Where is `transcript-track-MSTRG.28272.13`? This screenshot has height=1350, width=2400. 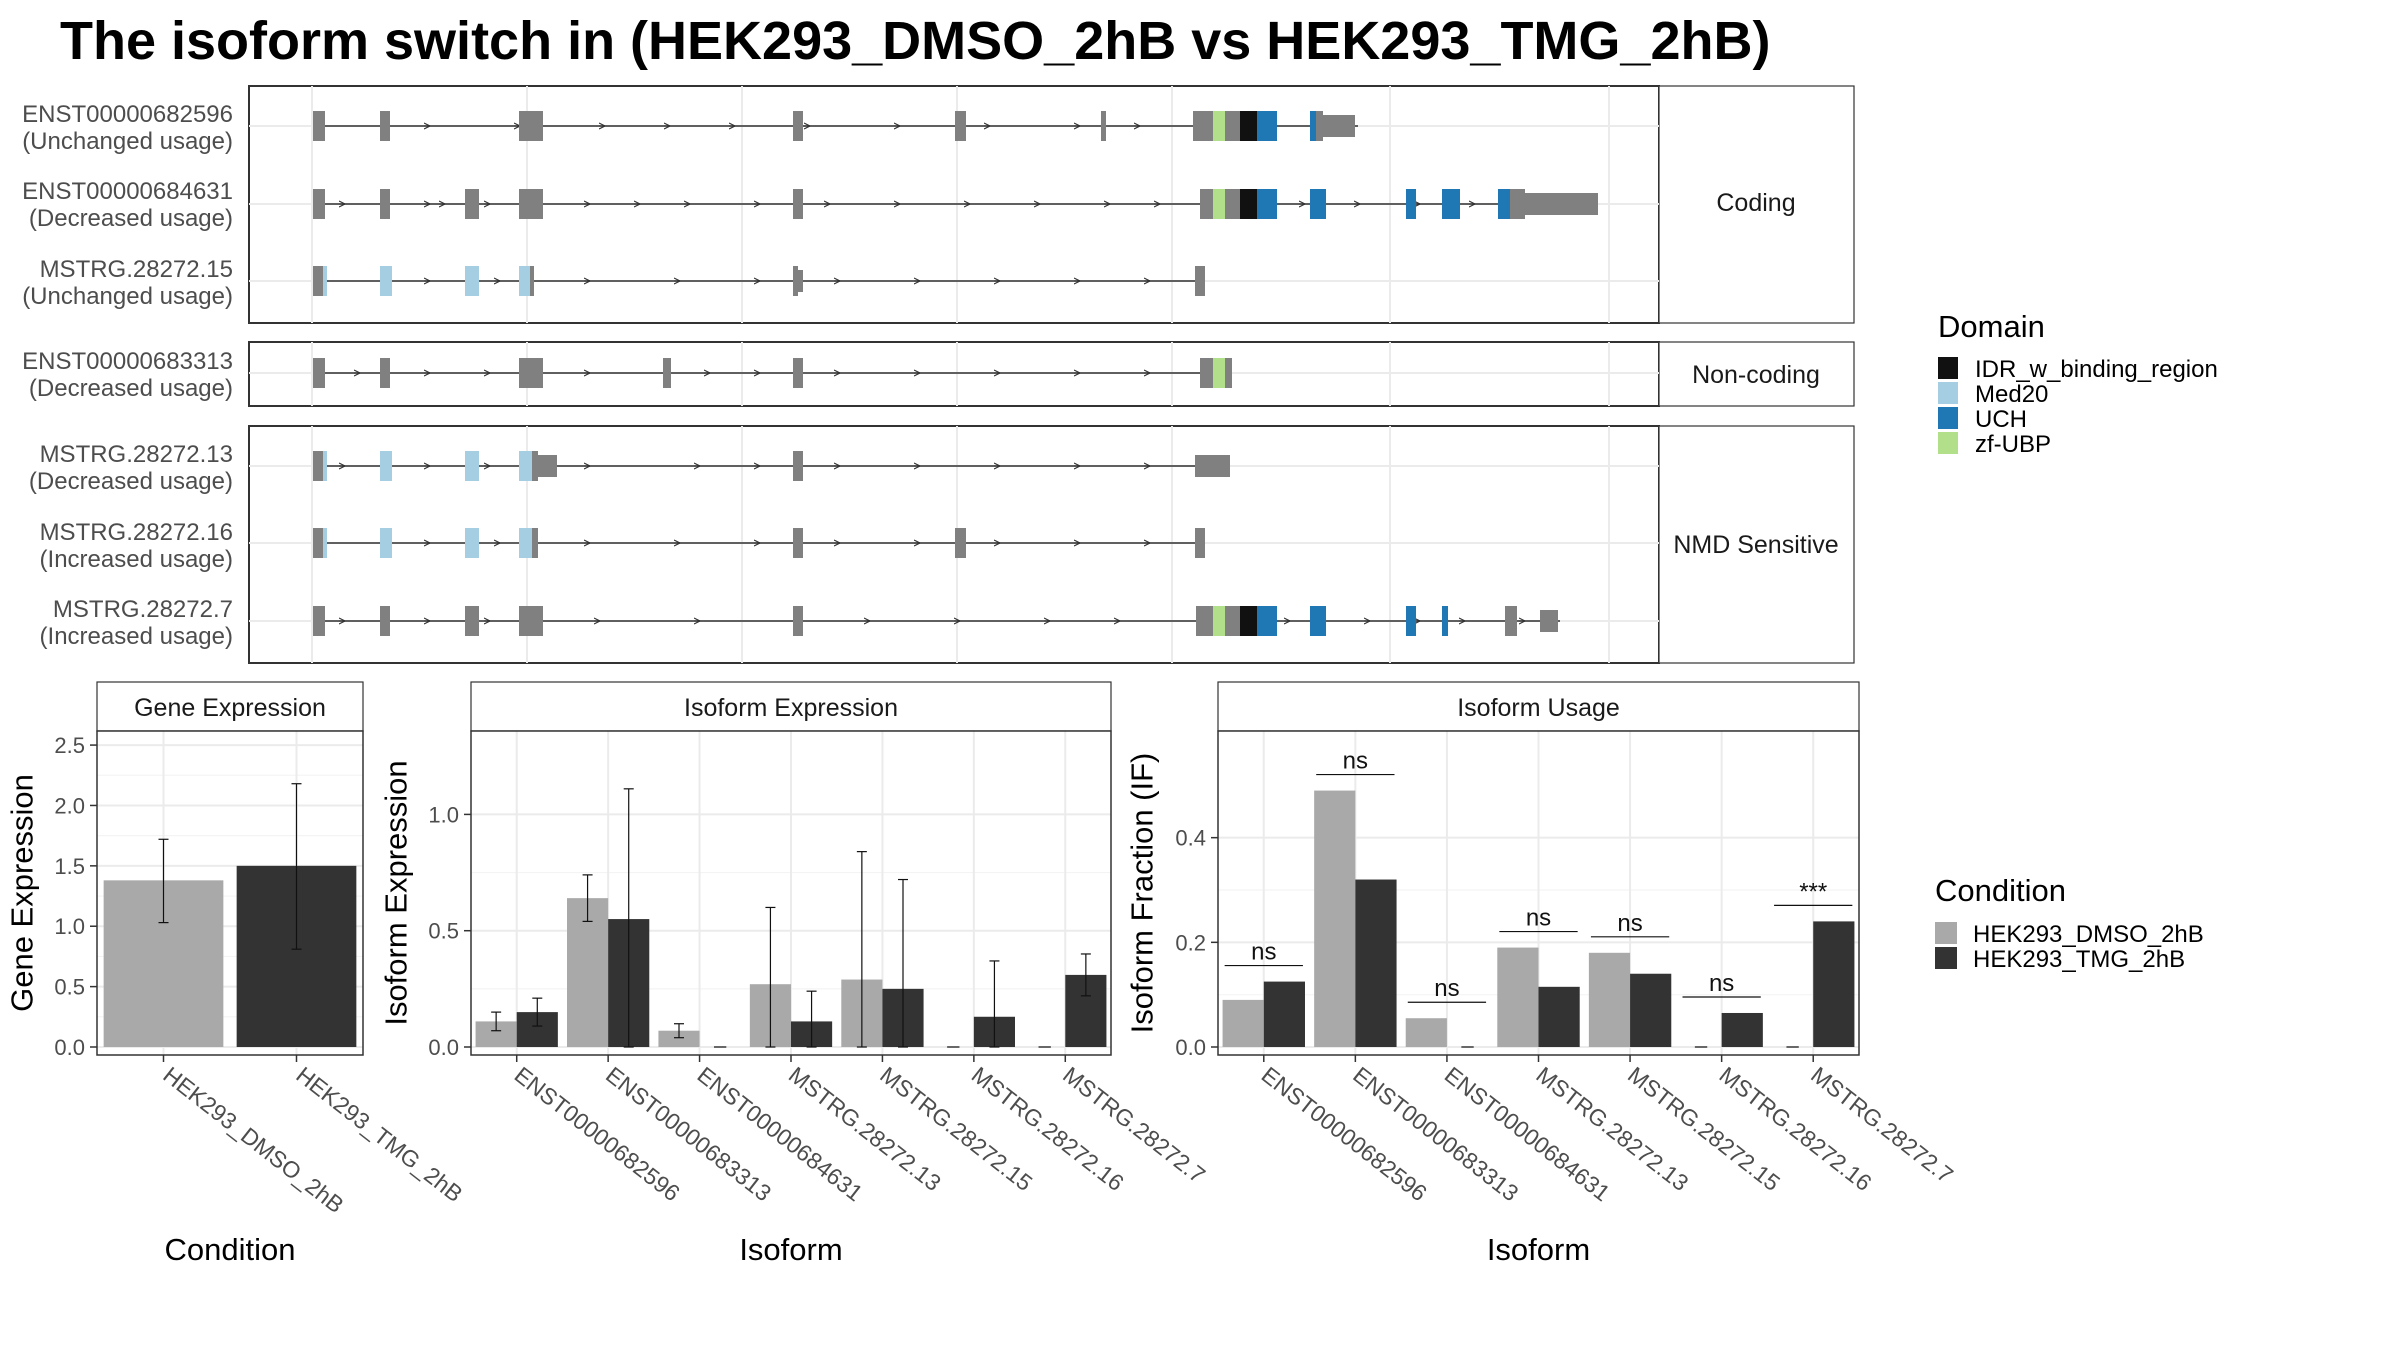 transcript-track-MSTRG.28272.13 is located at coordinates (771, 466).